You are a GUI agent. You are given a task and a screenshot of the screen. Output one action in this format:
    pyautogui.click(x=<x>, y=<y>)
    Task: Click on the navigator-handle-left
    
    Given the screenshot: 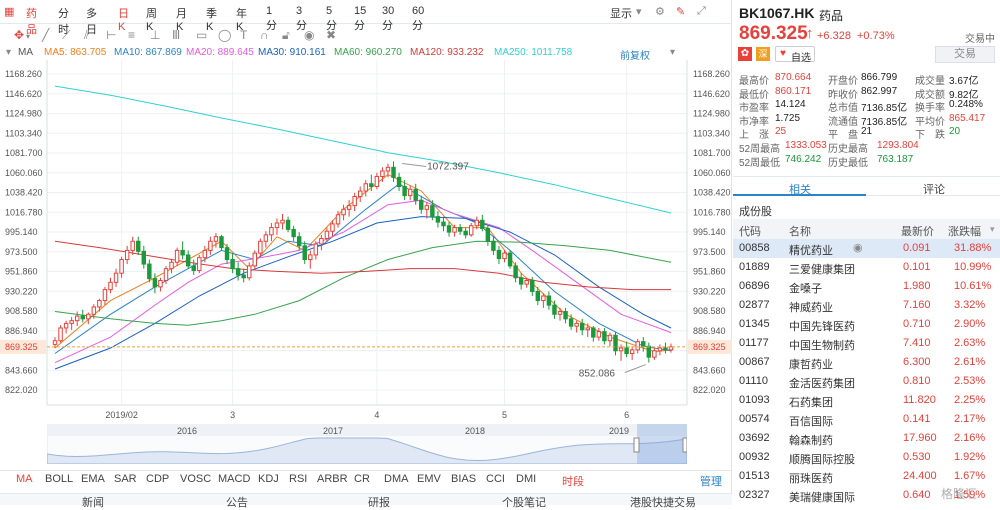 What is the action you would take?
    pyautogui.click(x=636, y=445)
    